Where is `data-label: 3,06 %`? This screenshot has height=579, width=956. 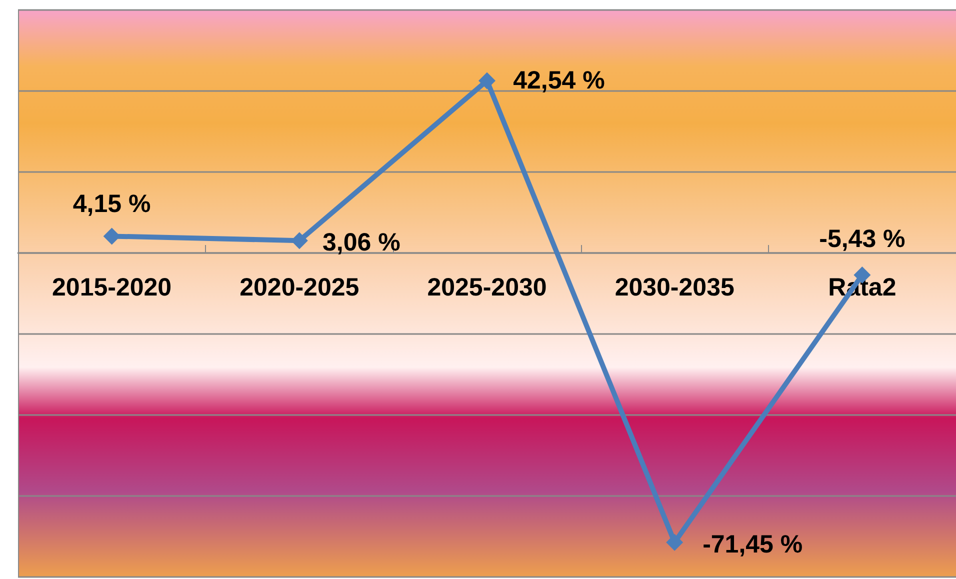 data-label: 3,06 % is located at coordinates (361, 242).